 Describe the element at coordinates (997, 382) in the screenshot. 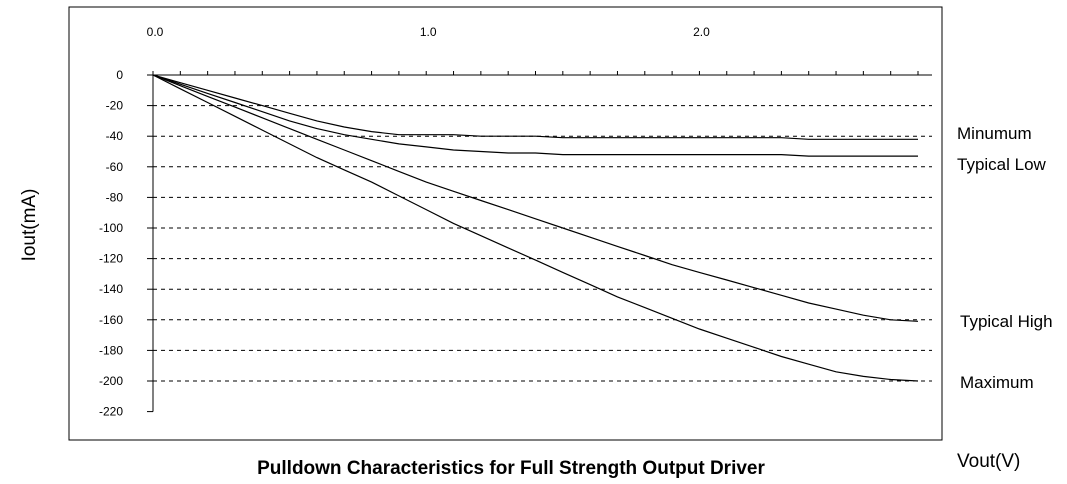

I see `series-label-maximum: Maximum` at that location.